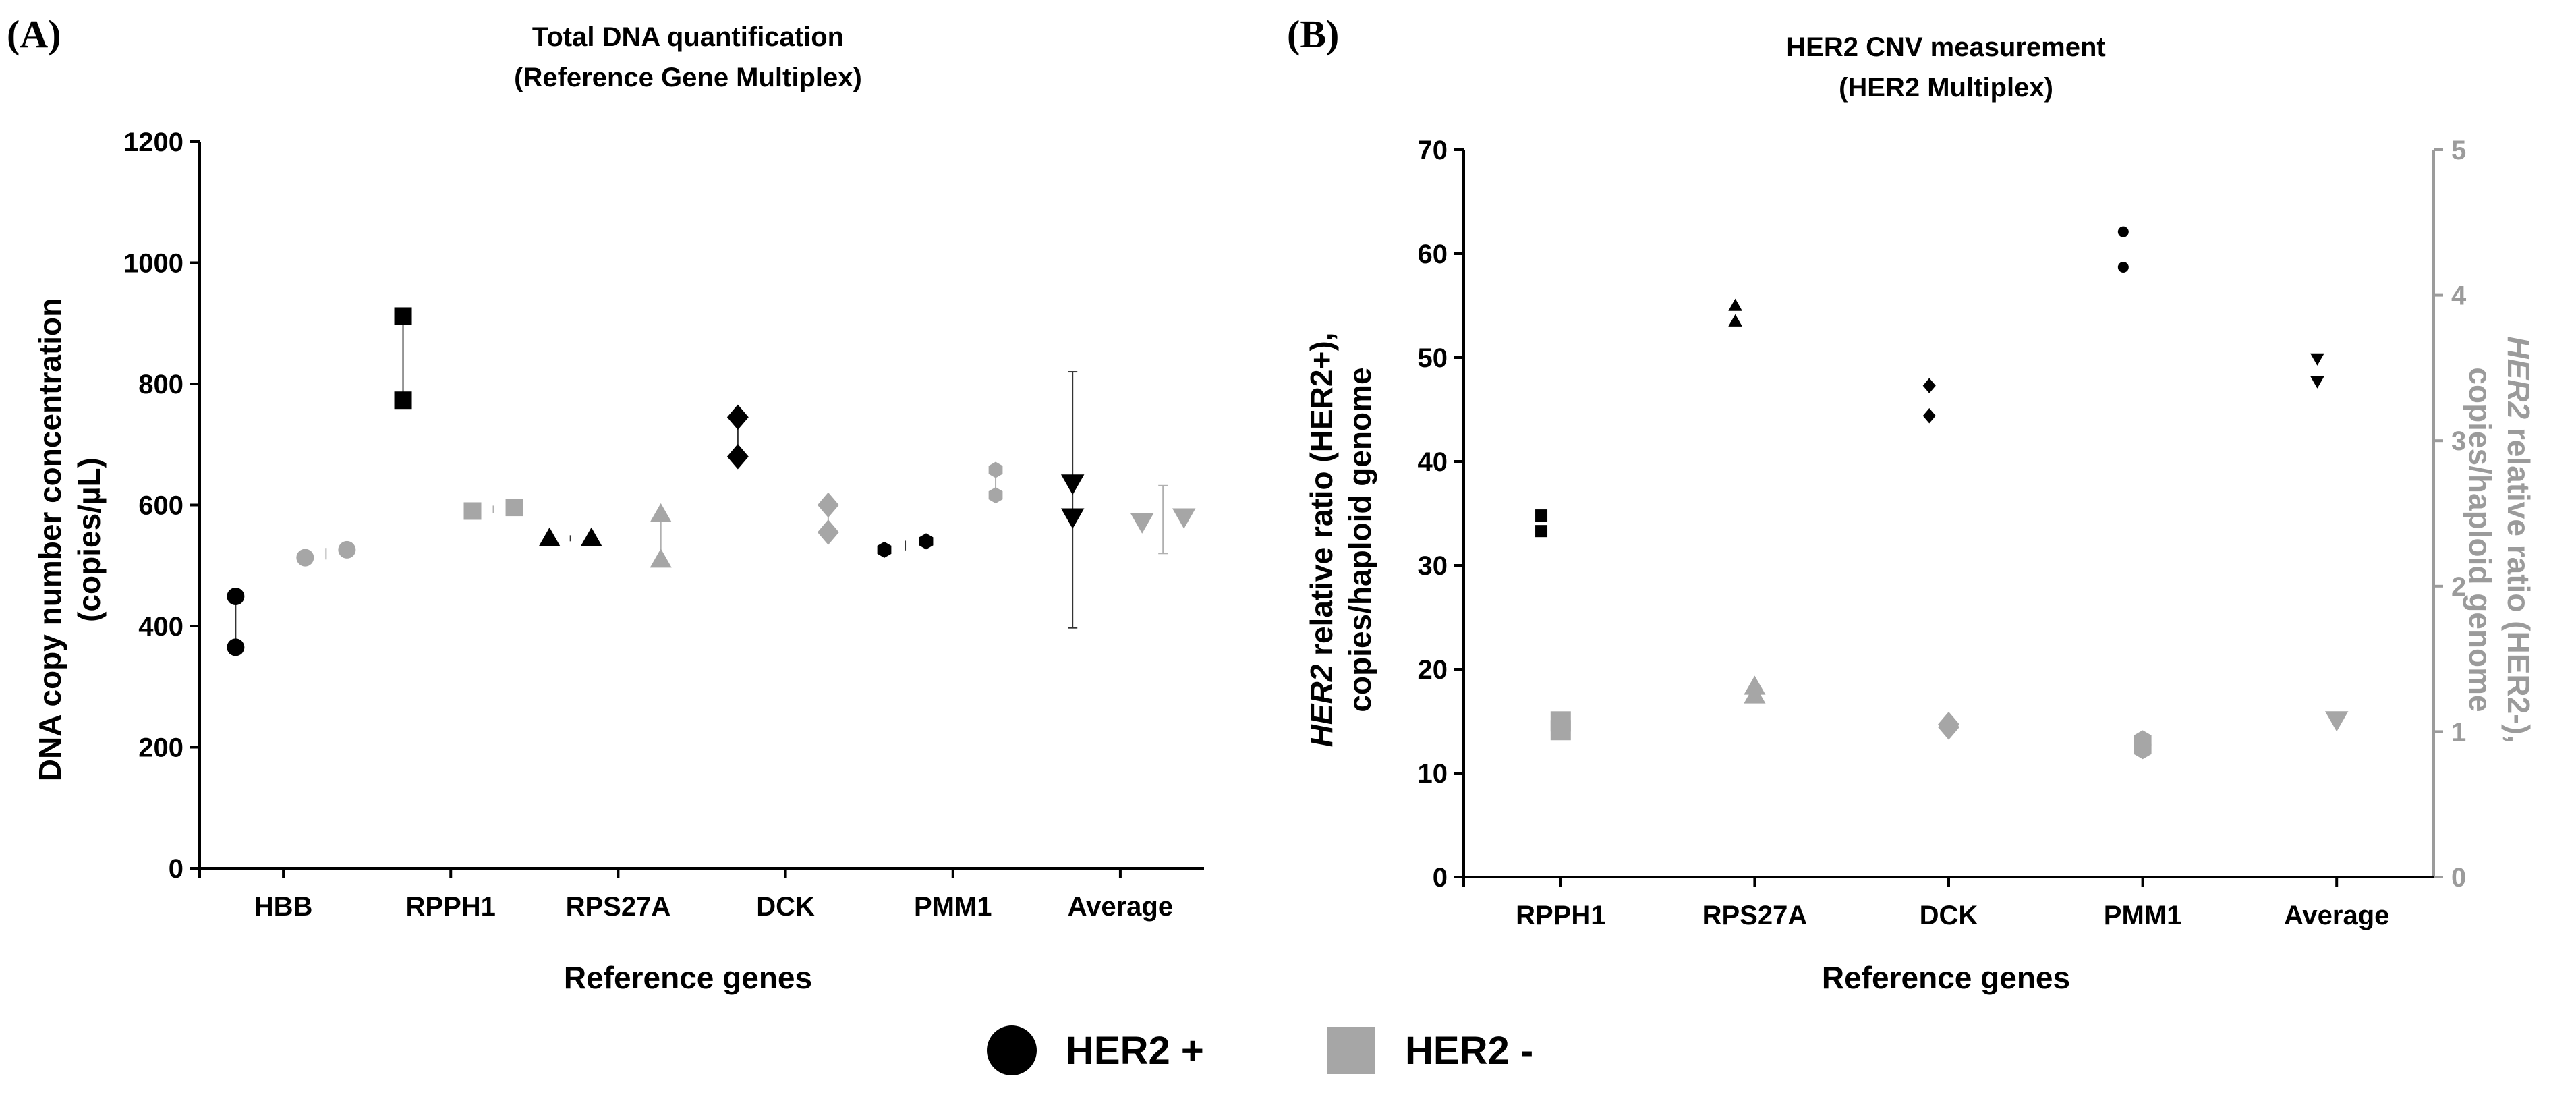 The image size is (2576, 1097). Describe the element at coordinates (1433, 150) in the screenshot. I see `panel-b-y-tick-label: 70` at that location.